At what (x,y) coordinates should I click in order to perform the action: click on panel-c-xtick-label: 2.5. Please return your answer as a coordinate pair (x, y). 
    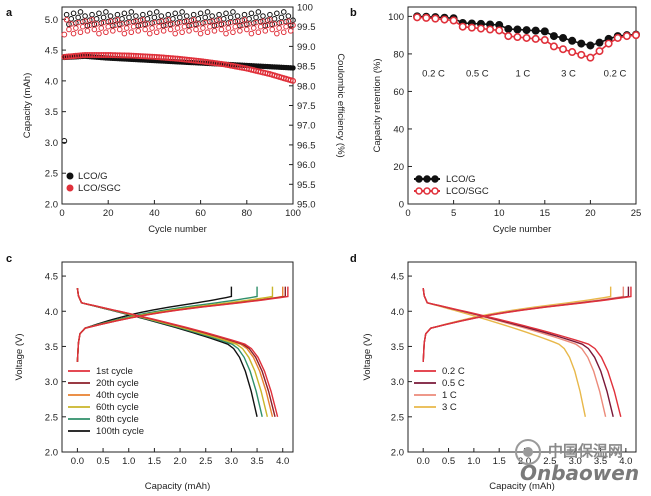
    Looking at the image, I should click on (205, 461).